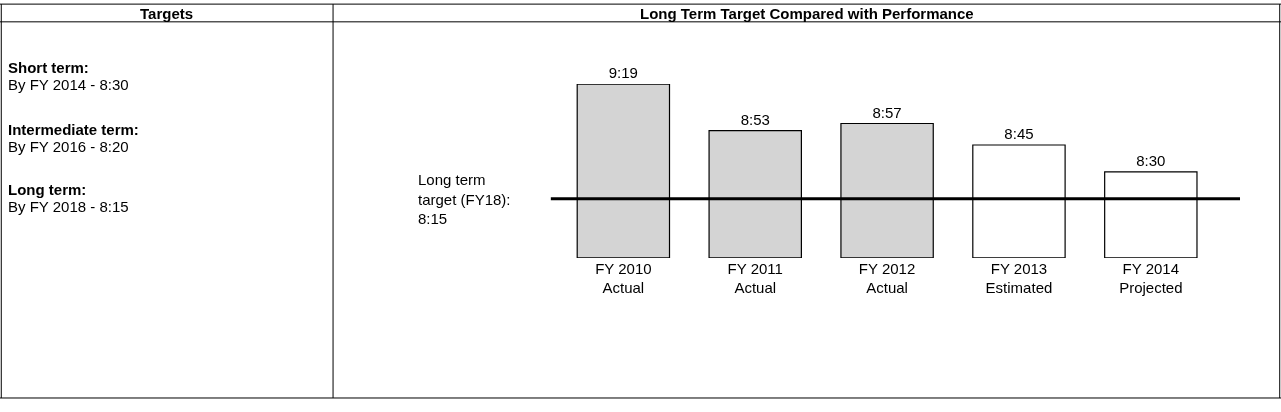  Describe the element at coordinates (1019, 134) in the screenshot. I see `data-label: 8:45` at that location.